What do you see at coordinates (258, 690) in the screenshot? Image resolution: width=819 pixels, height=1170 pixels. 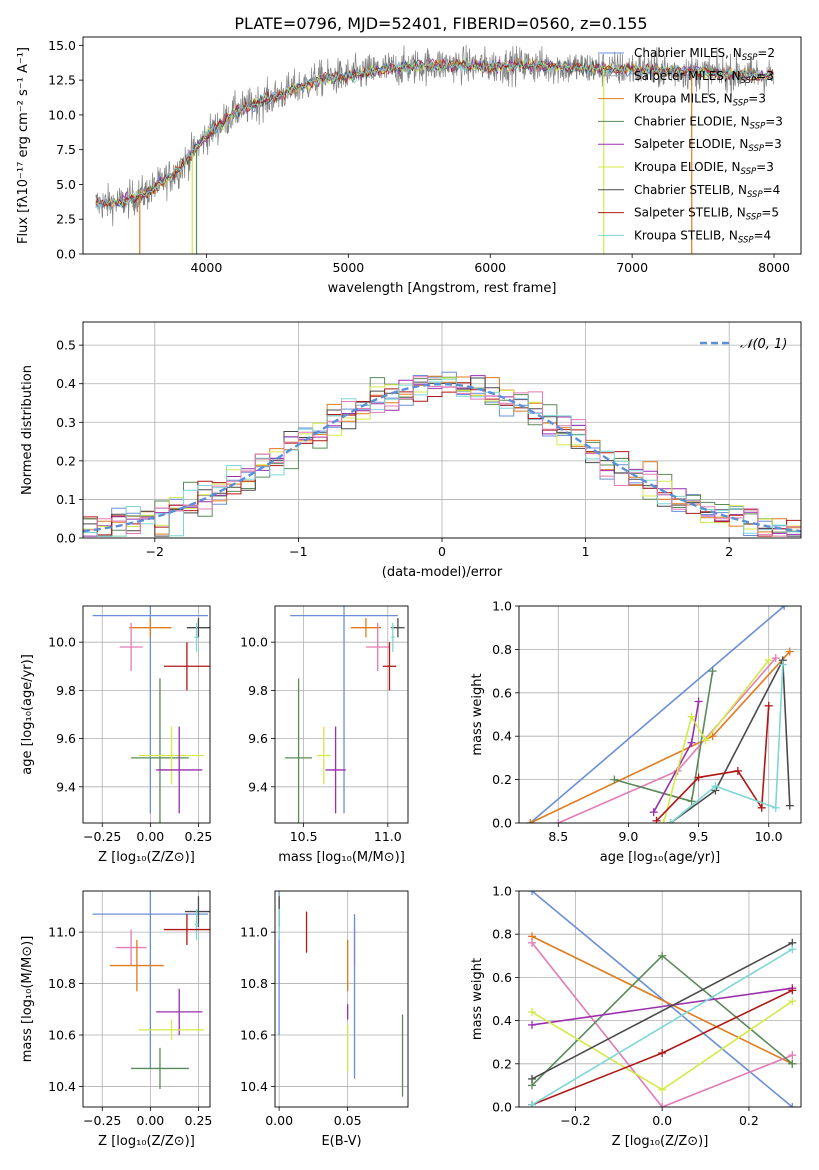 I see `y-tick-label: 9.8` at bounding box center [258, 690].